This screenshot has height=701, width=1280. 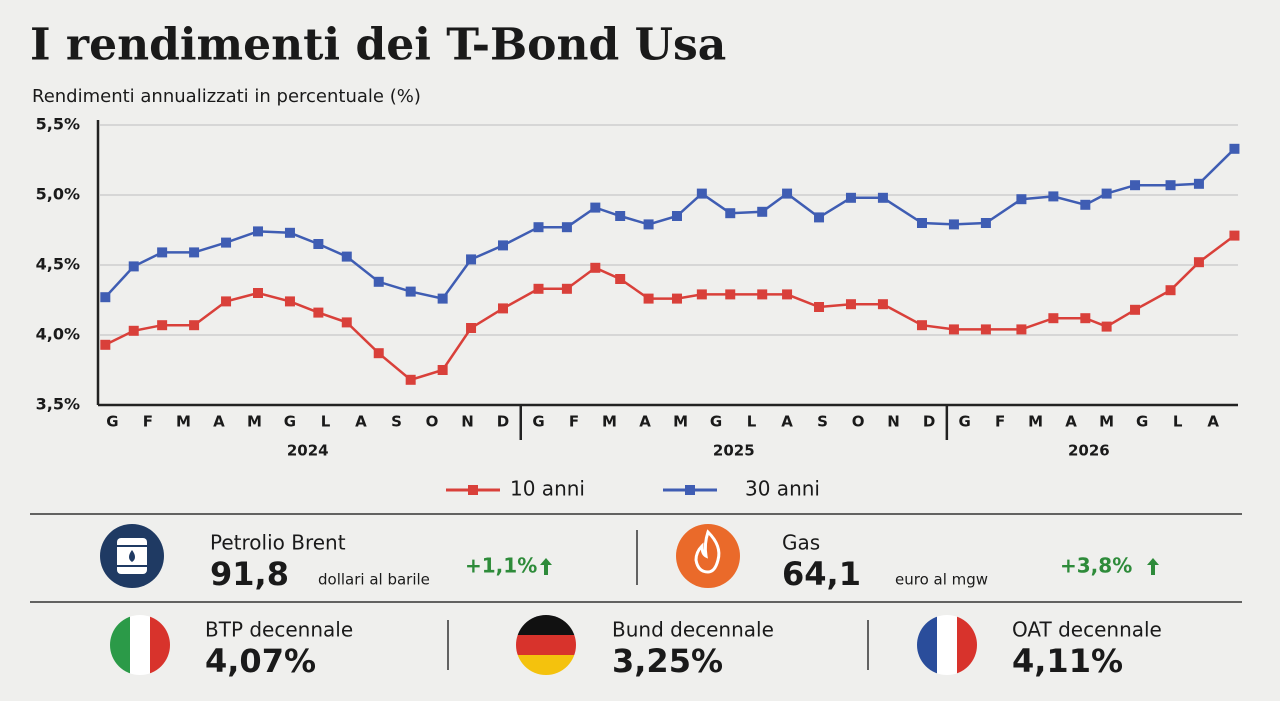 I want to click on commodity-name: Gas, so click(x=801, y=543).